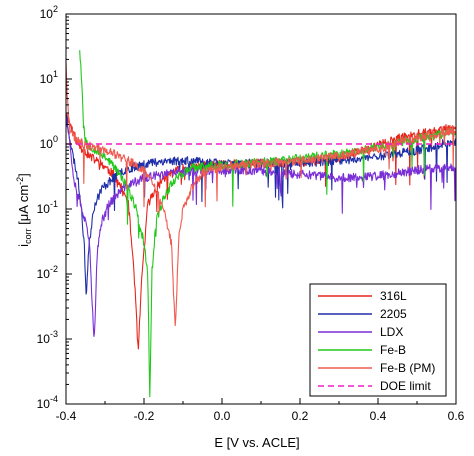 The height and width of the screenshot is (456, 474). I want to click on legend-box, so click(378, 340).